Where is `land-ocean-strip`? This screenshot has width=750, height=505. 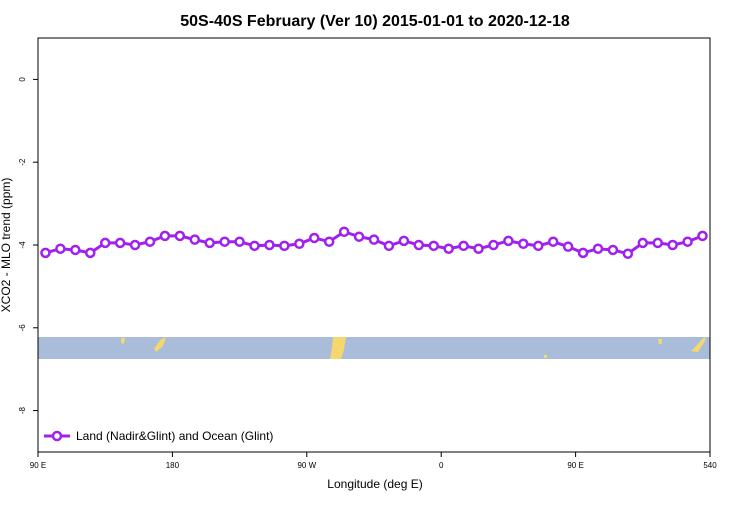 land-ocean-strip is located at coordinates (374, 348).